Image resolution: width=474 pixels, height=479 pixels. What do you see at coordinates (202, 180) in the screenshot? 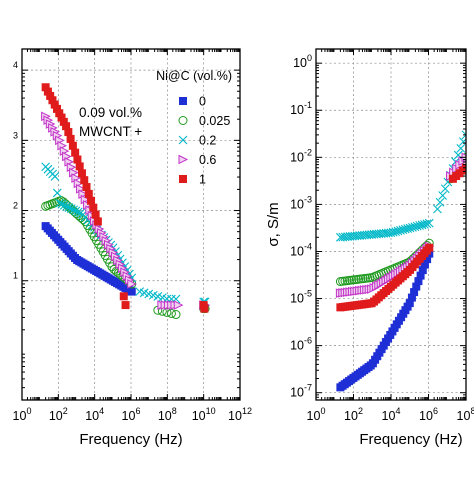
I see `legend-label: 1` at bounding box center [202, 180].